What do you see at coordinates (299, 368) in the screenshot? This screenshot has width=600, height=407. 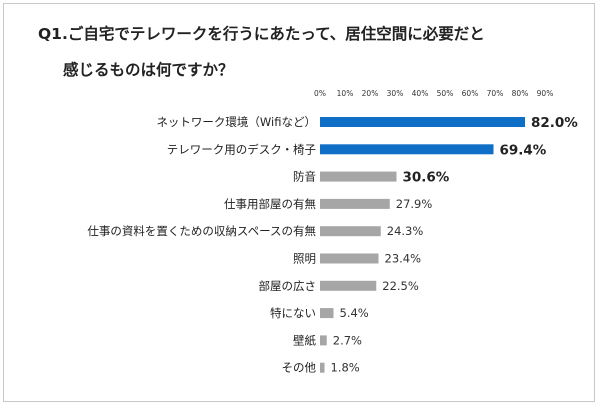 I see `category-label: その他` at bounding box center [299, 368].